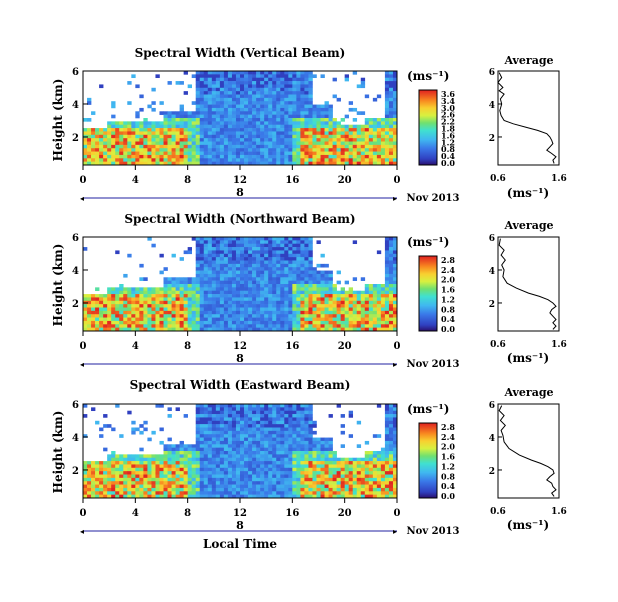 The width and height of the screenshot is (618, 602). Describe the element at coordinates (58, 120) in the screenshot. I see `y-axis-label: Height (km)` at that location.